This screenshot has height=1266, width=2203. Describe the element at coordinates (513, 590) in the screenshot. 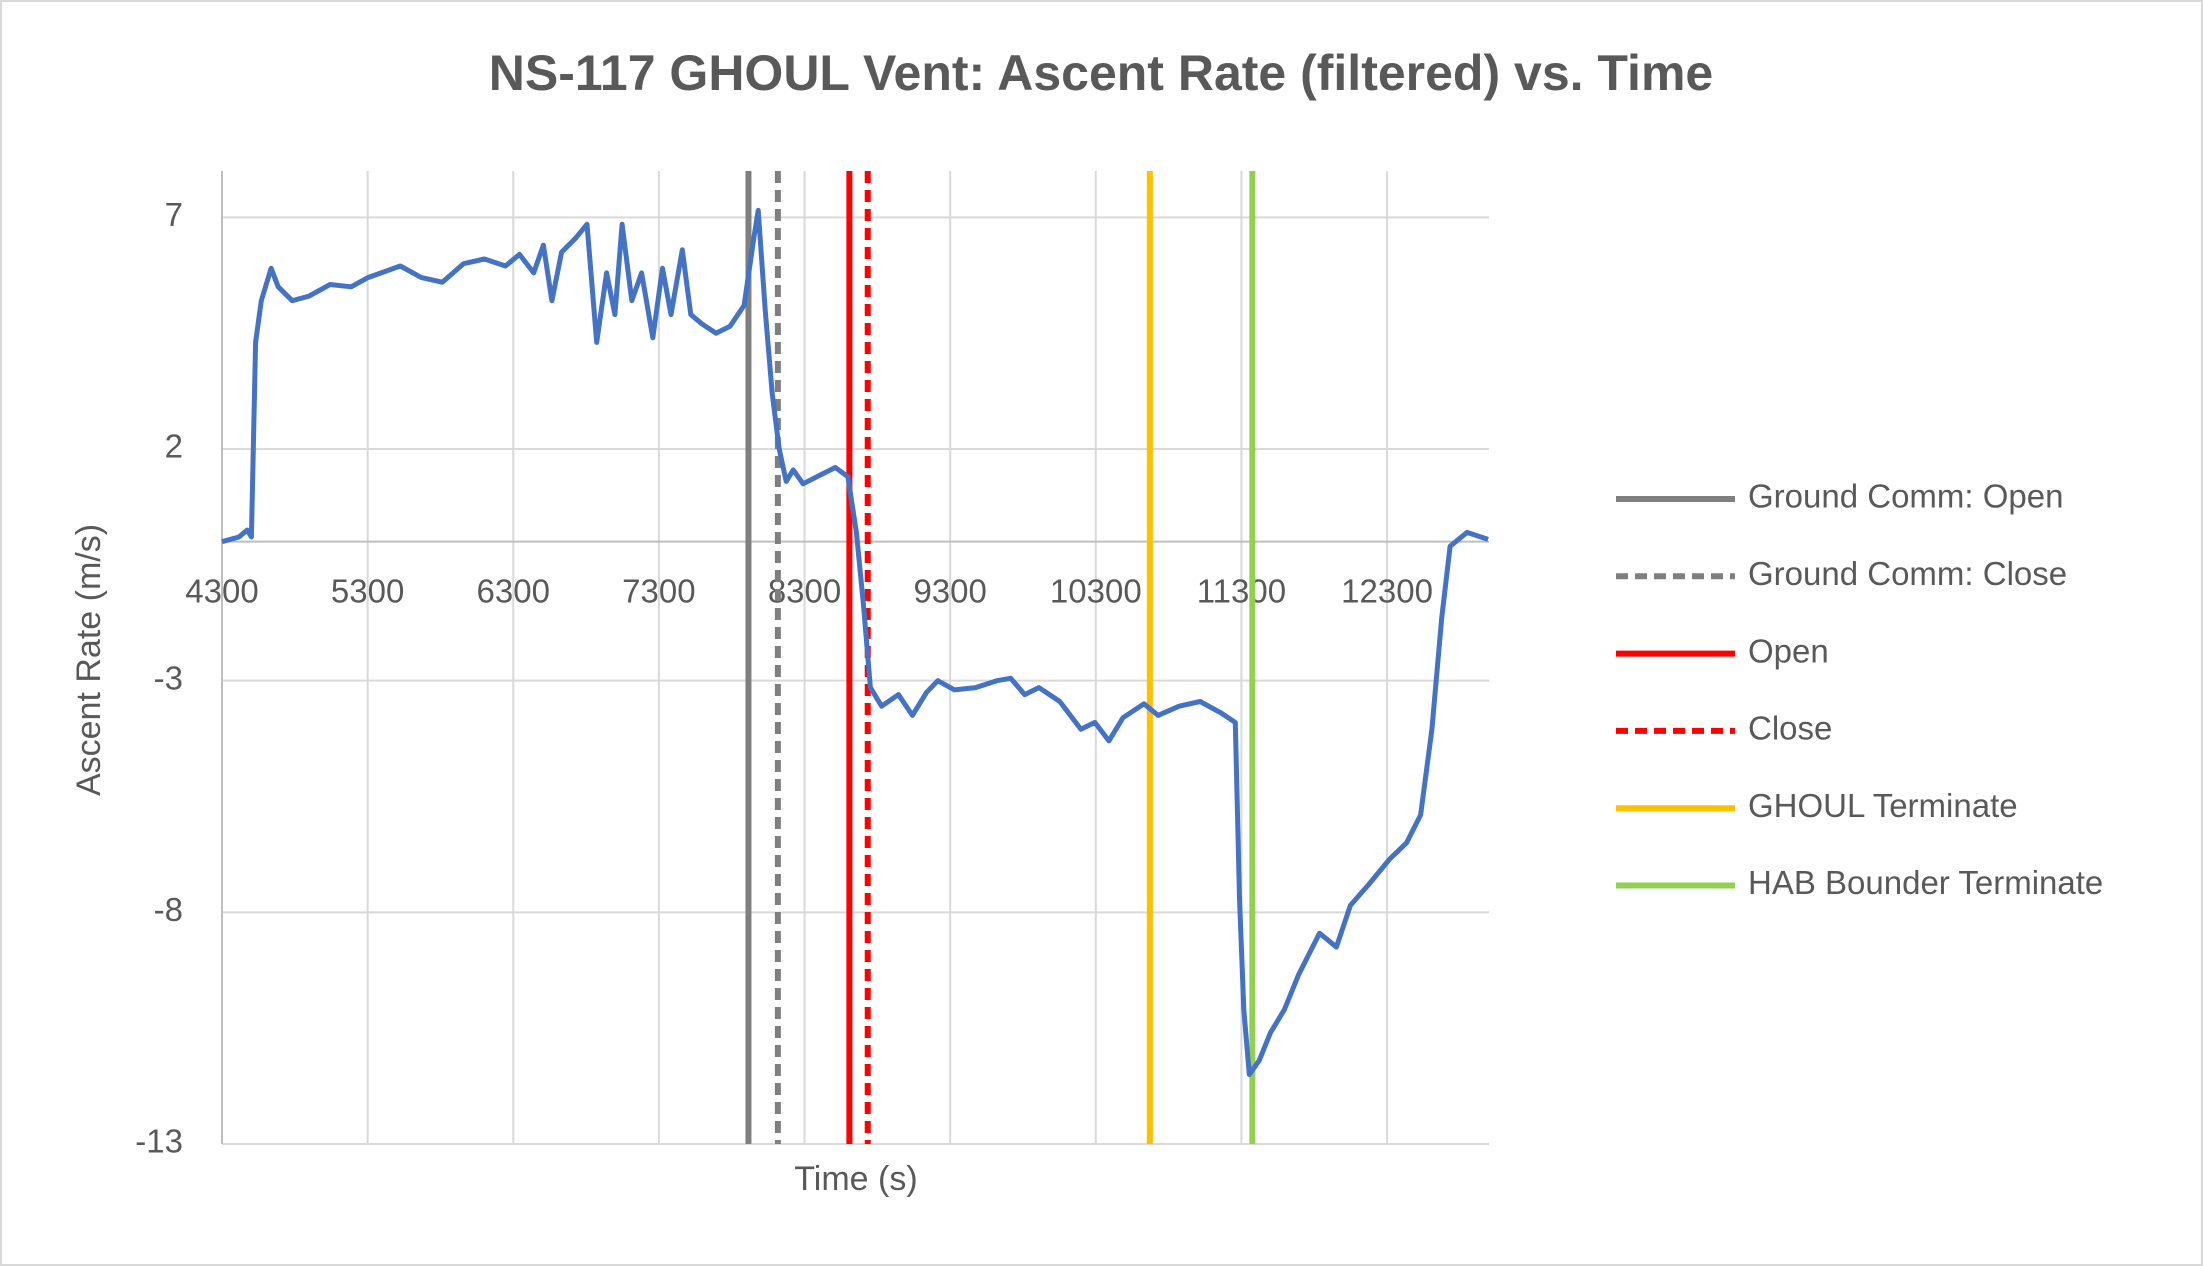

I see `x-tick-label: 6300` at that location.